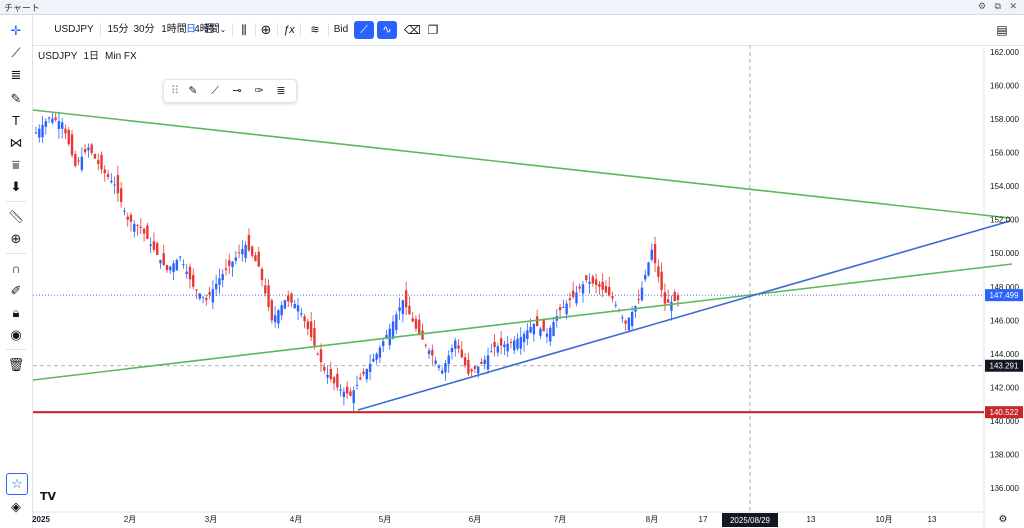  Describe the element at coordinates (223, 29) in the screenshot. I see `interval-dropdown-chevron-icon: ⌄` at that location.